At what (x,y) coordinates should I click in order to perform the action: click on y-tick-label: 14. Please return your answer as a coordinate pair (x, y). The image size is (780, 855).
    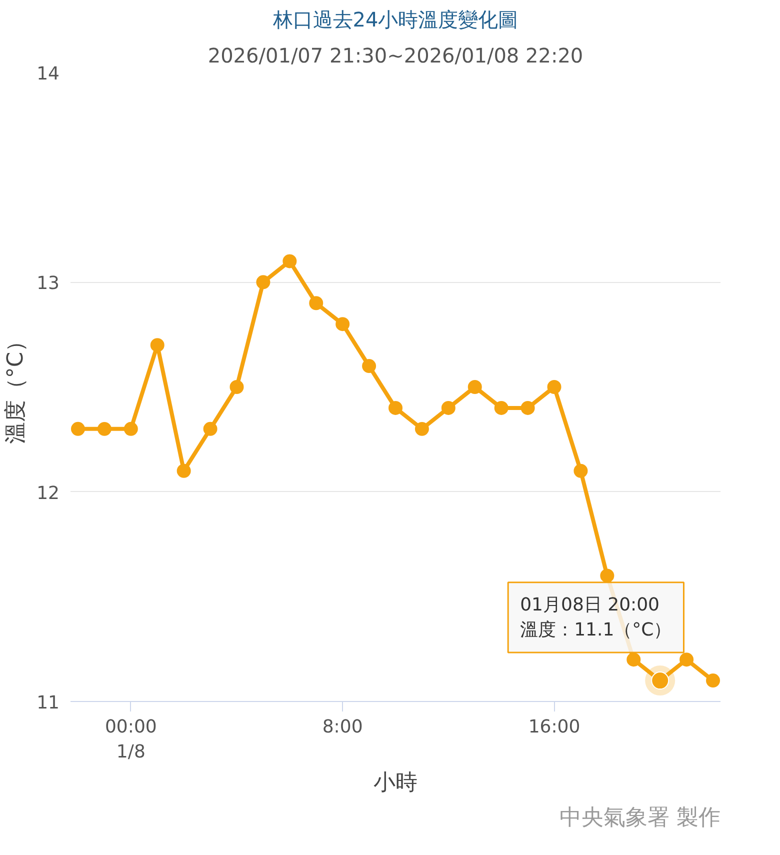
    Looking at the image, I should click on (48, 74).